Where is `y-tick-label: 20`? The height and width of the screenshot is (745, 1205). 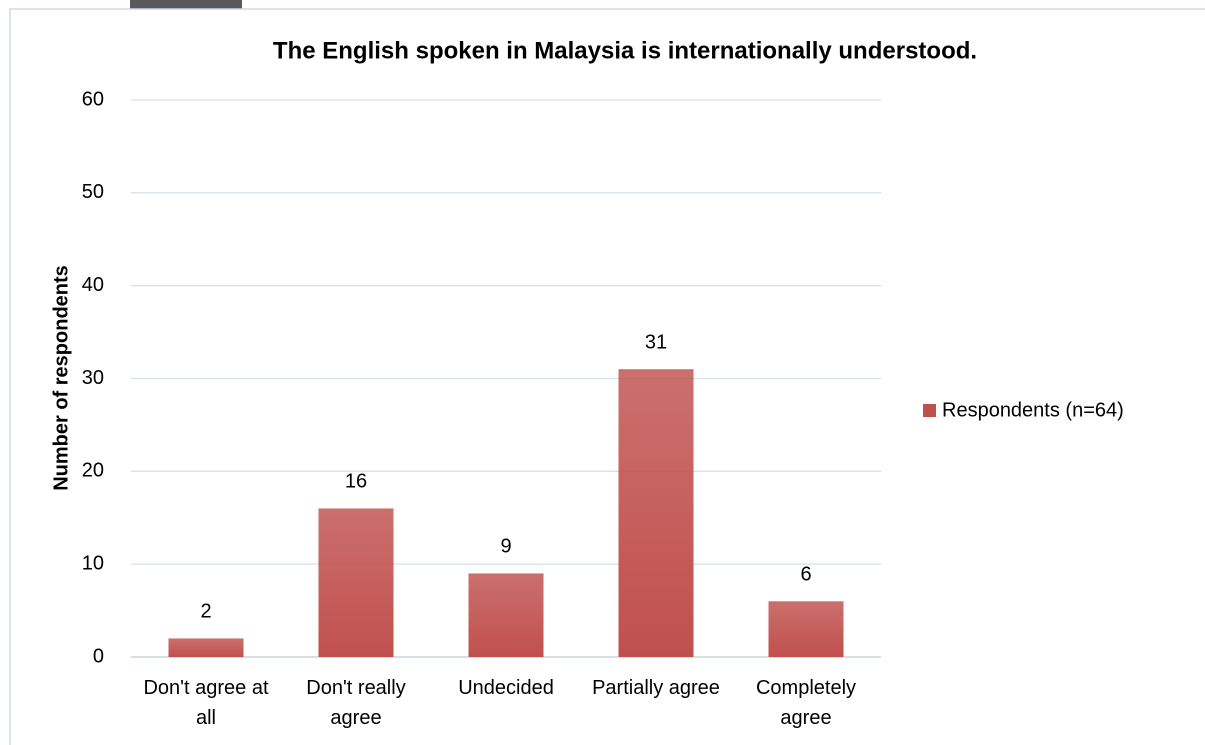 y-tick-label: 20 is located at coordinates (93, 471).